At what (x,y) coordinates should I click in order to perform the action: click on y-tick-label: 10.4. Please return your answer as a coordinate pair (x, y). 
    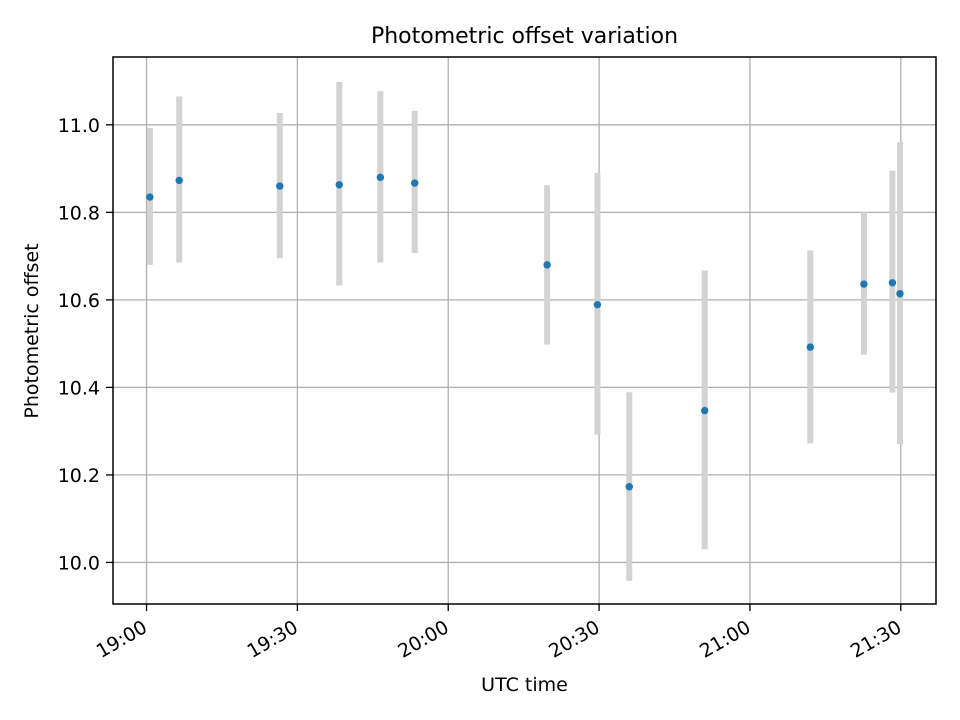
    Looking at the image, I should click on (79, 388).